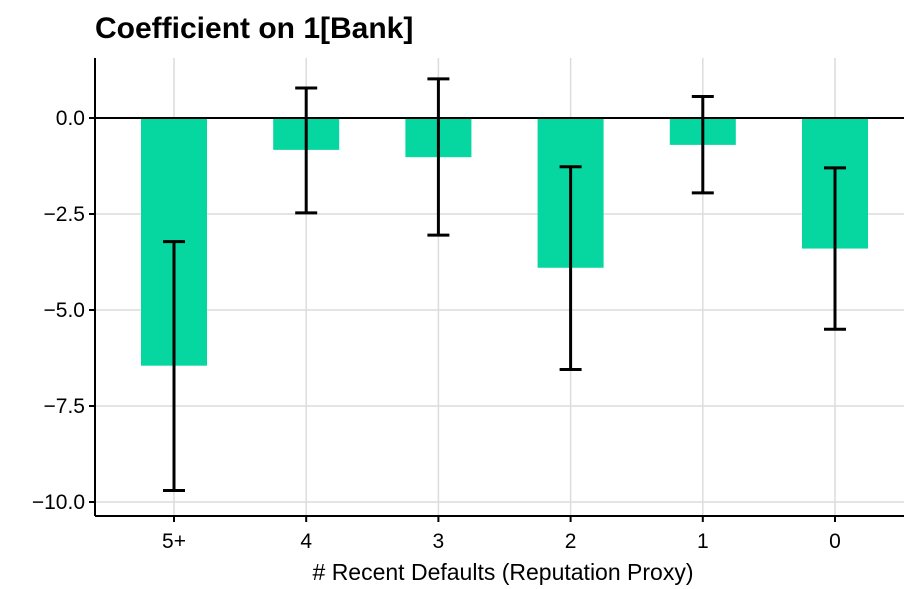  Describe the element at coordinates (503, 572) in the screenshot. I see `x-axis-label: # Recent Defaults (Reputation Proxy)` at that location.